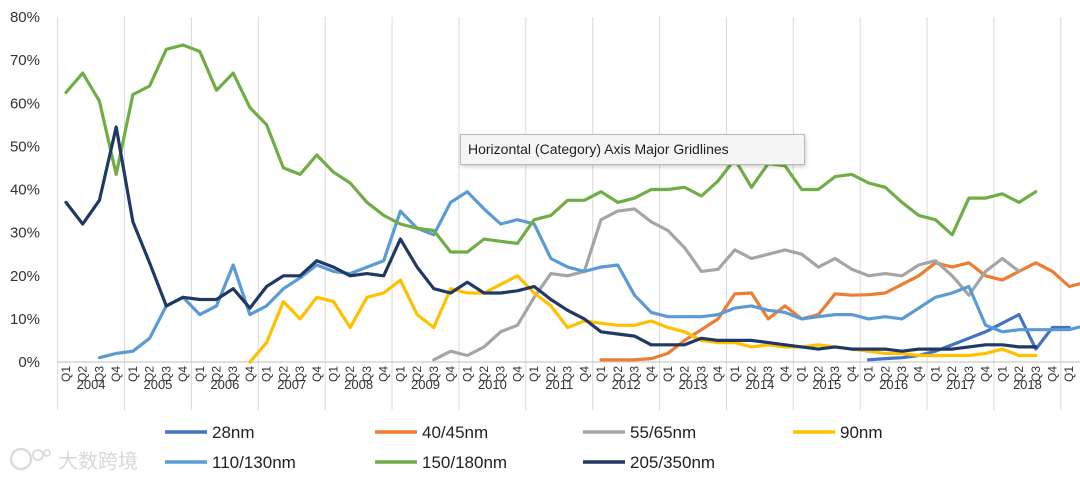  What do you see at coordinates (969, 337) in the screenshot?
I see `series-line-28nm` at bounding box center [969, 337].